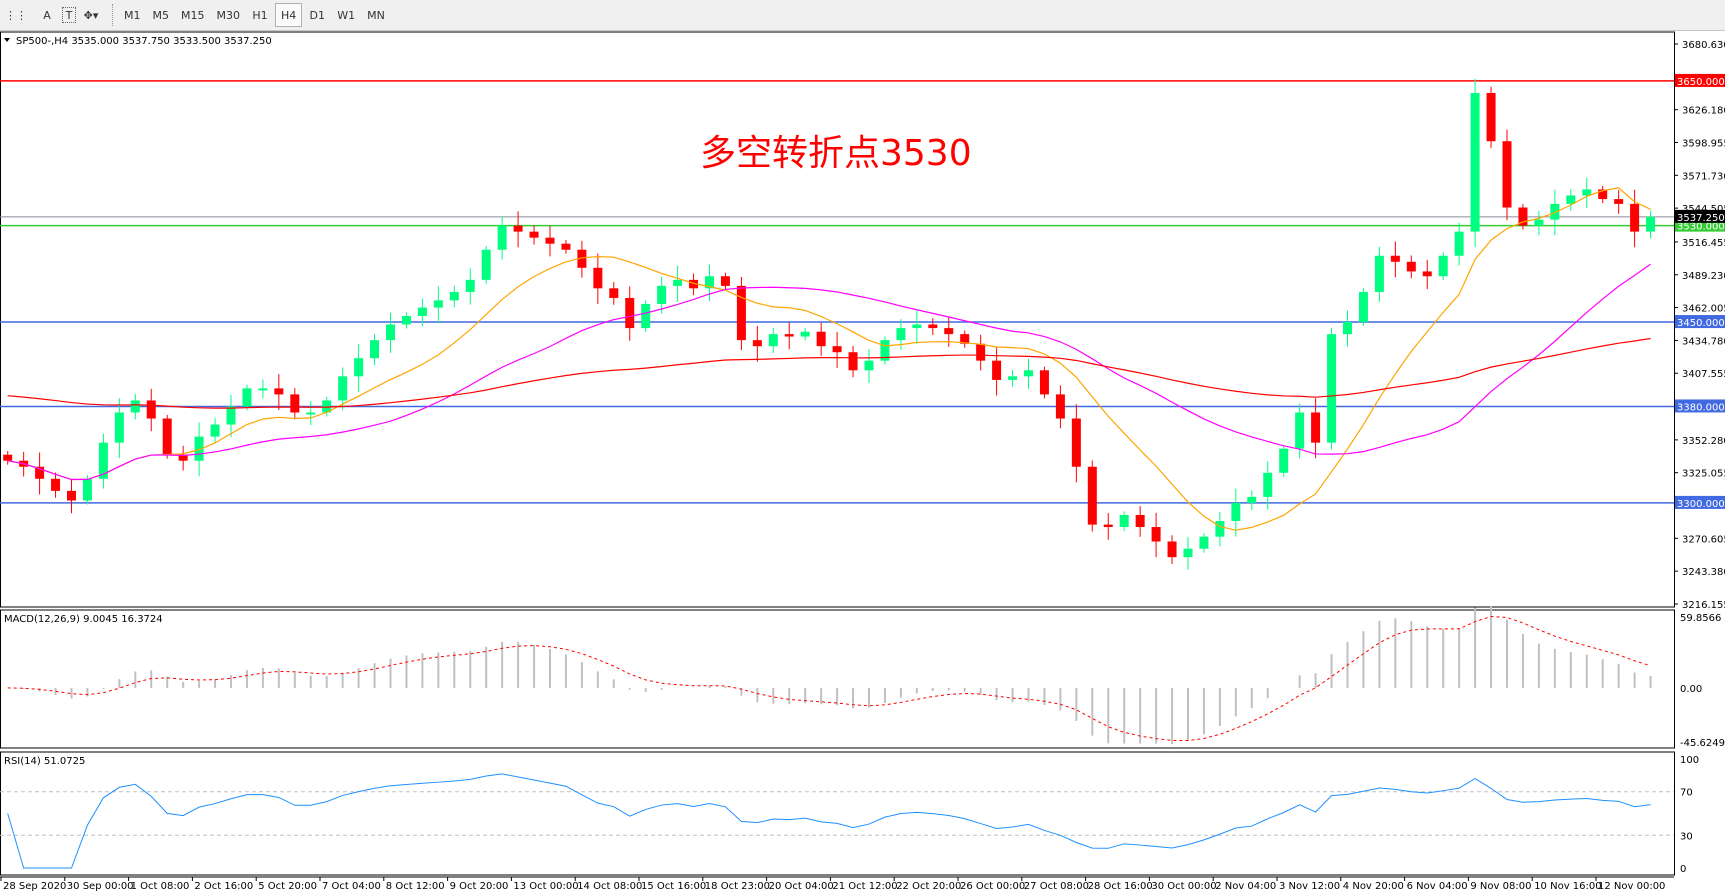  I want to click on time-label: 10 Nov 16:00, so click(1567, 886).